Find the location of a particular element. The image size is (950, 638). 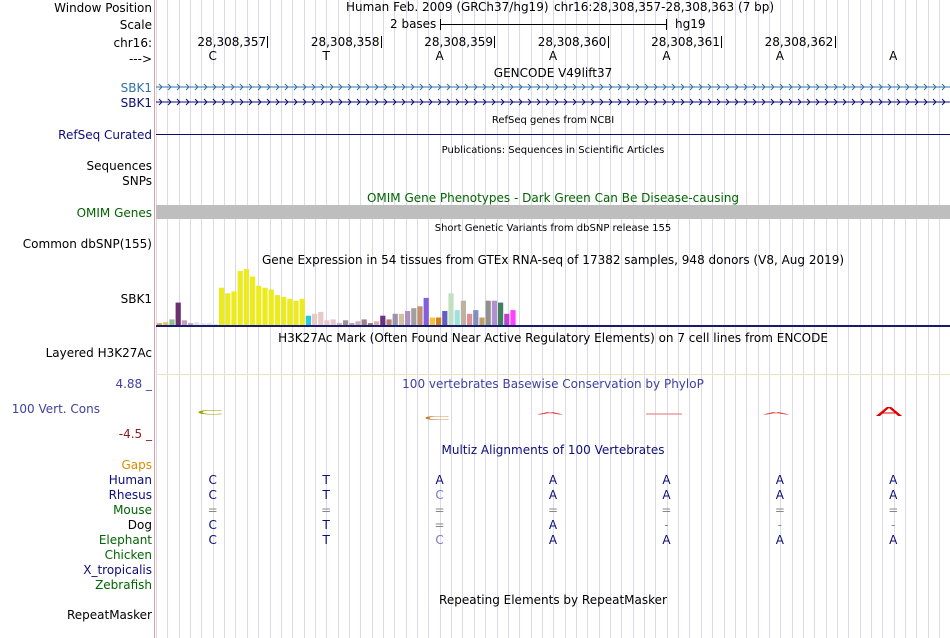

conservation-logo: C C A A A is located at coordinates (553, 413).